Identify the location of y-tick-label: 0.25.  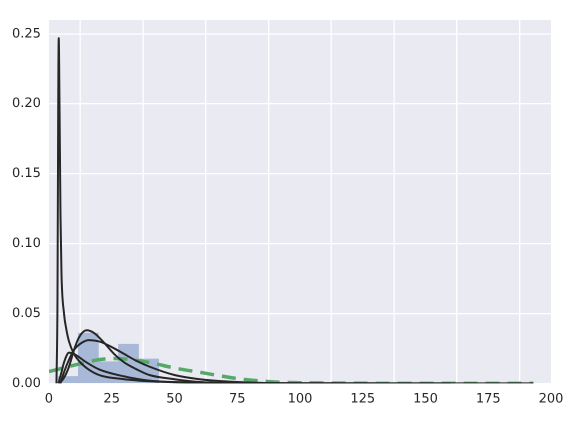
(26, 34).